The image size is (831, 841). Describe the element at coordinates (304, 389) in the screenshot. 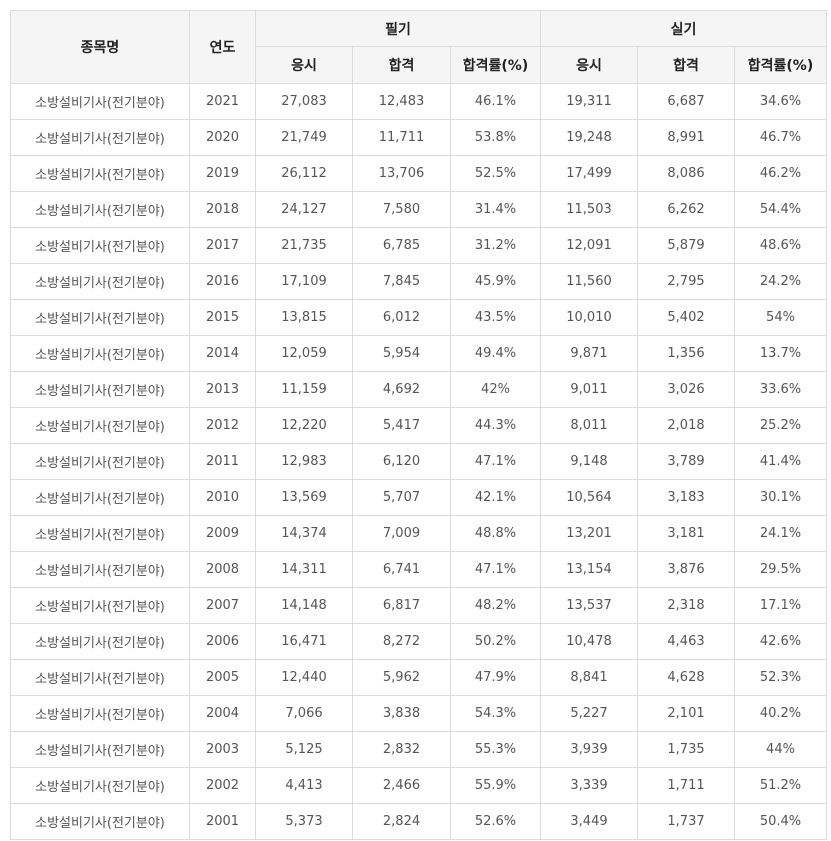

I see `cell-written-applicants: 11,159` at that location.